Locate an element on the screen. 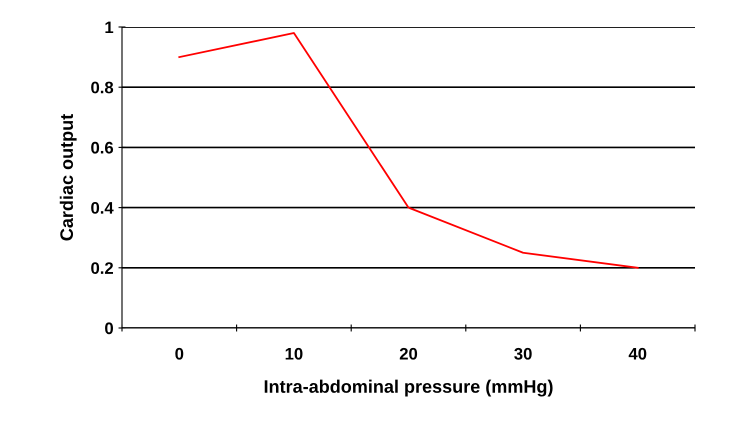 This screenshot has height=434, width=740. x-tick-label: 0 is located at coordinates (179, 354).